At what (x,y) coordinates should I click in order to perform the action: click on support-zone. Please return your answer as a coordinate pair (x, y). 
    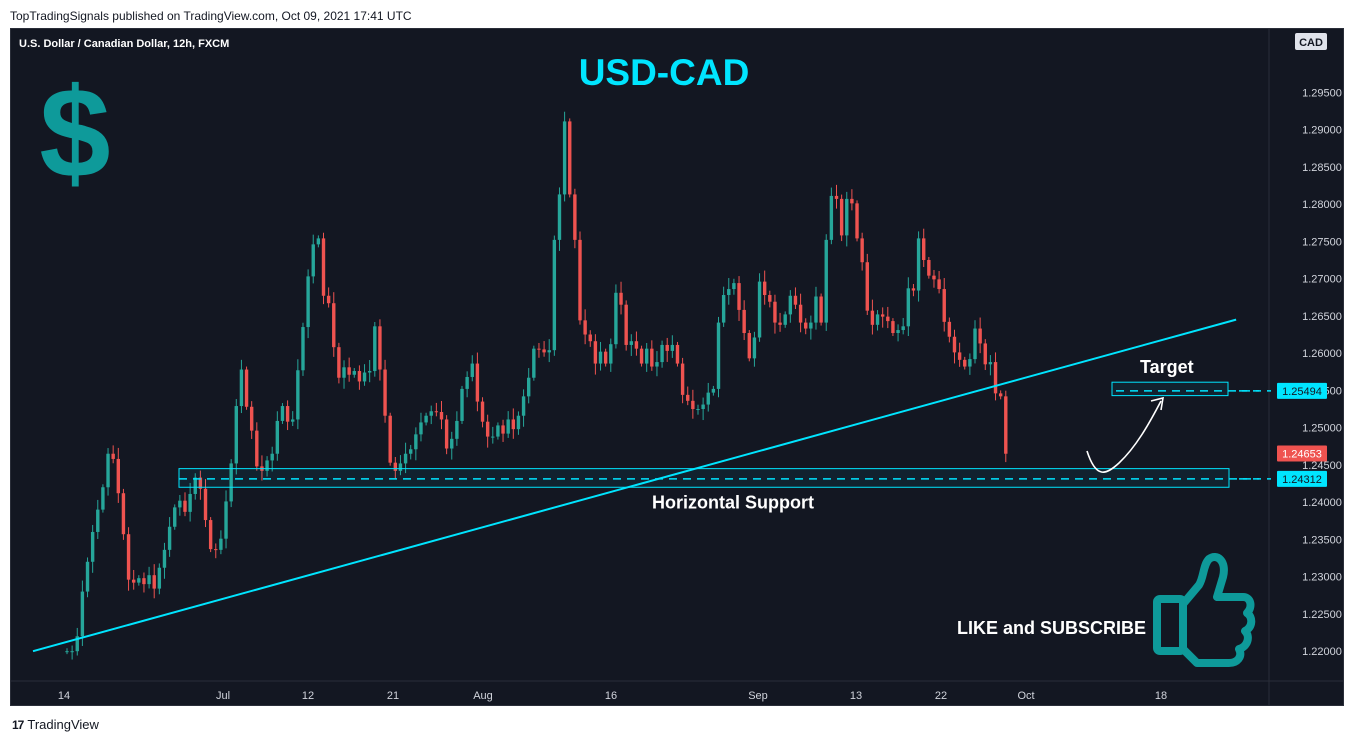
    Looking at the image, I should click on (704, 478).